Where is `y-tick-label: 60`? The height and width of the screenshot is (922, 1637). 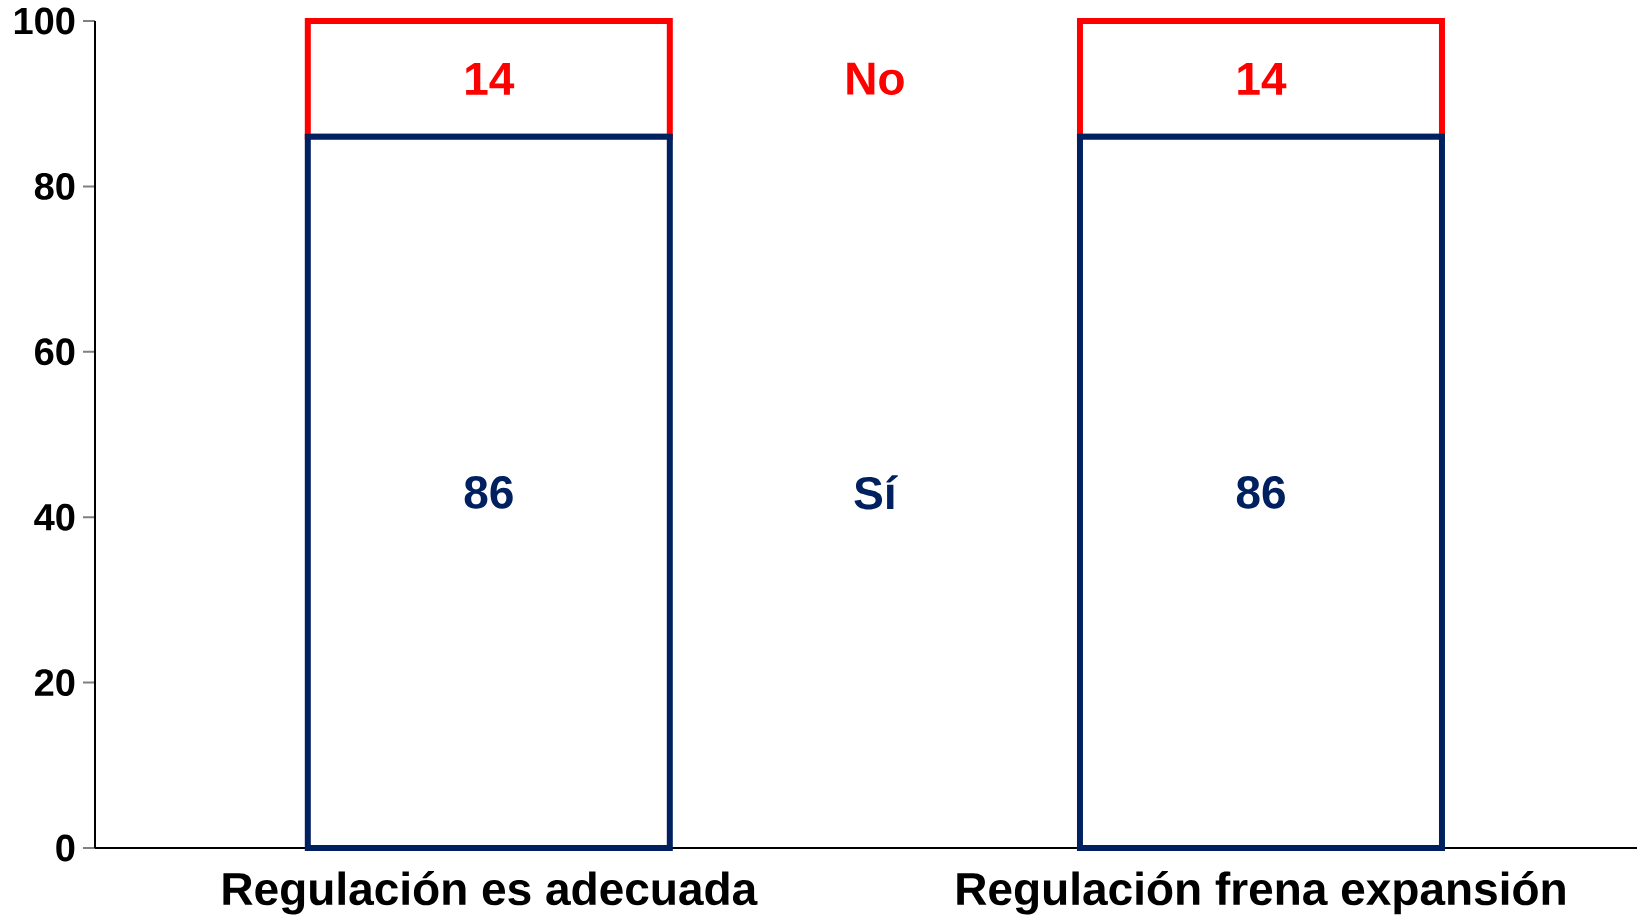
y-tick-label: 60 is located at coordinates (55, 352).